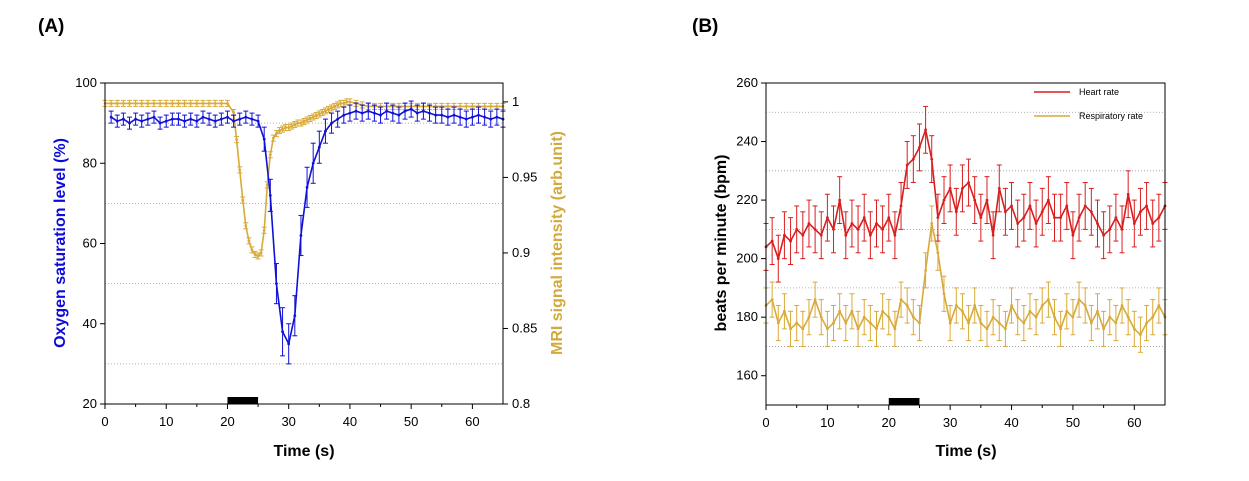  Describe the element at coordinates (904, 401) in the screenshot. I see `panel-b-stimulus-block` at that location.